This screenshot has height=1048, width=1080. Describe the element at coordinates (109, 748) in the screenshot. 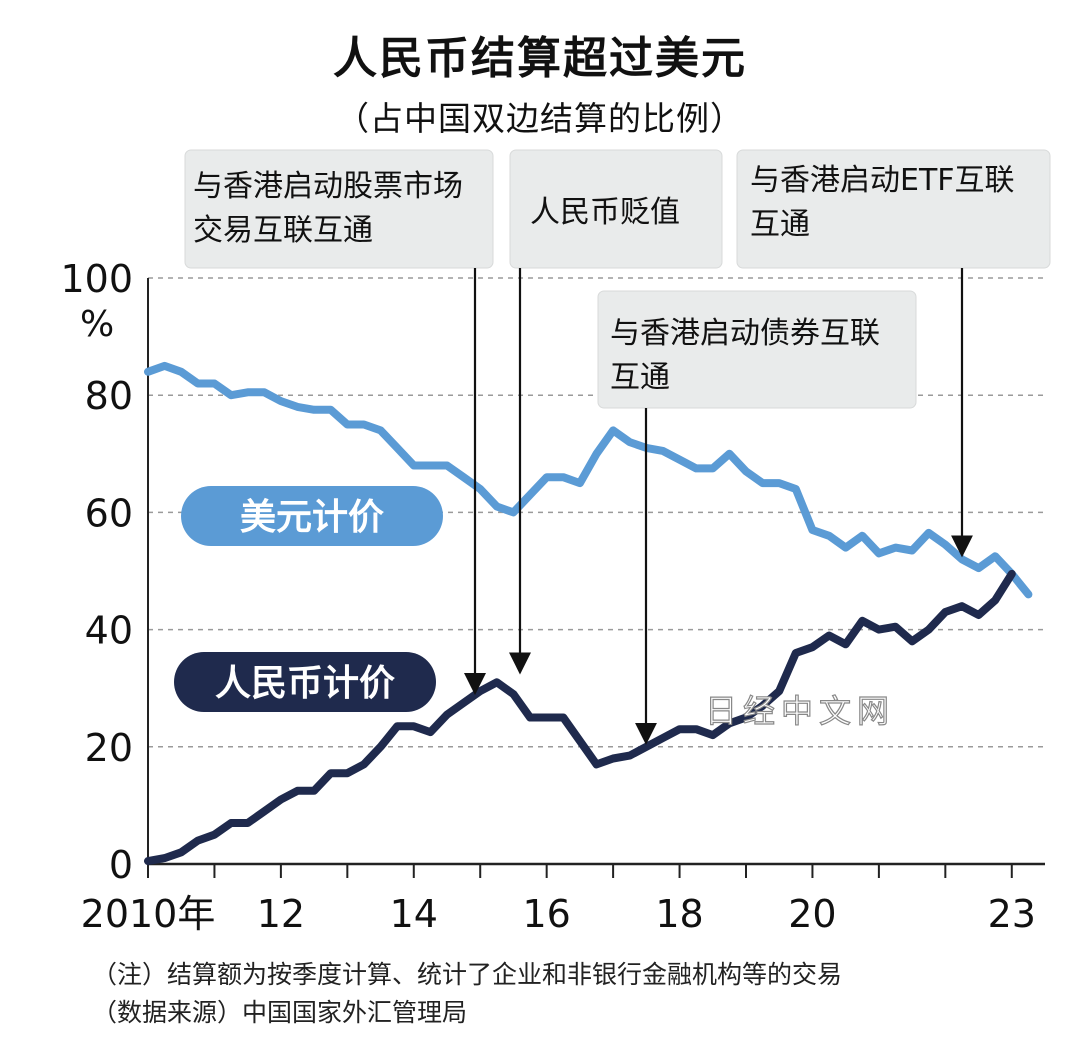

I see `y-tick-label: 20` at that location.